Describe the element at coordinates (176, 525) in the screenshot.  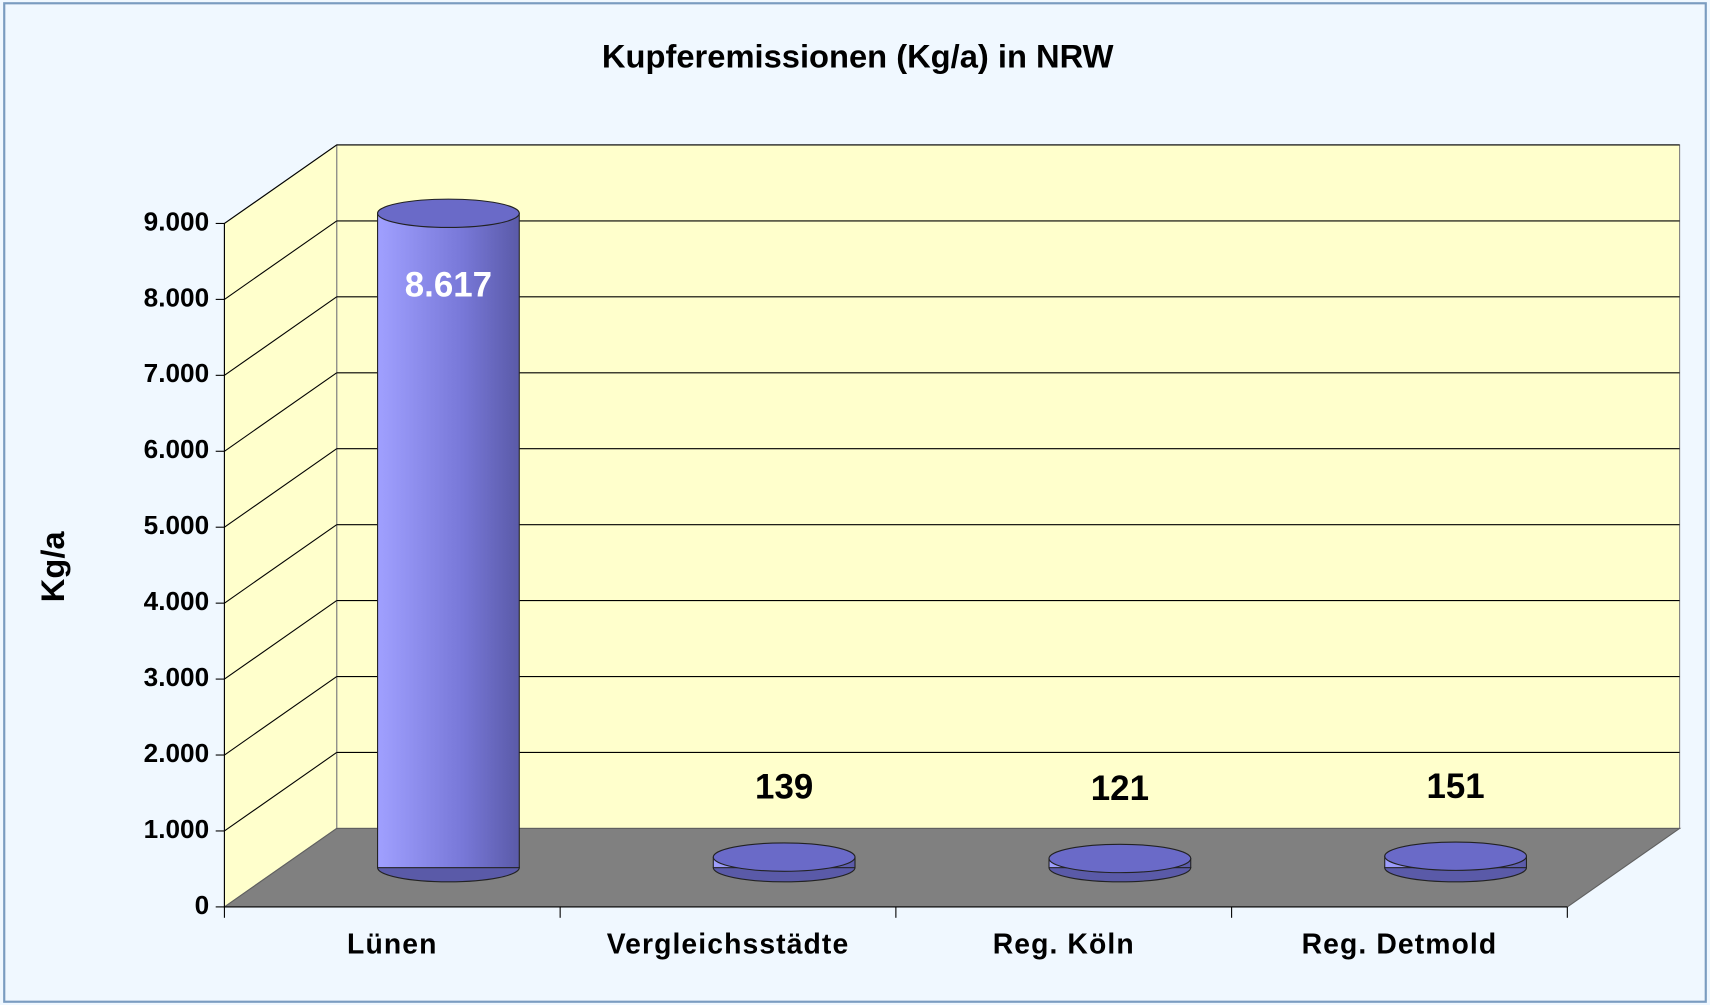
I see `y-tick-label: 5.000` at that location.